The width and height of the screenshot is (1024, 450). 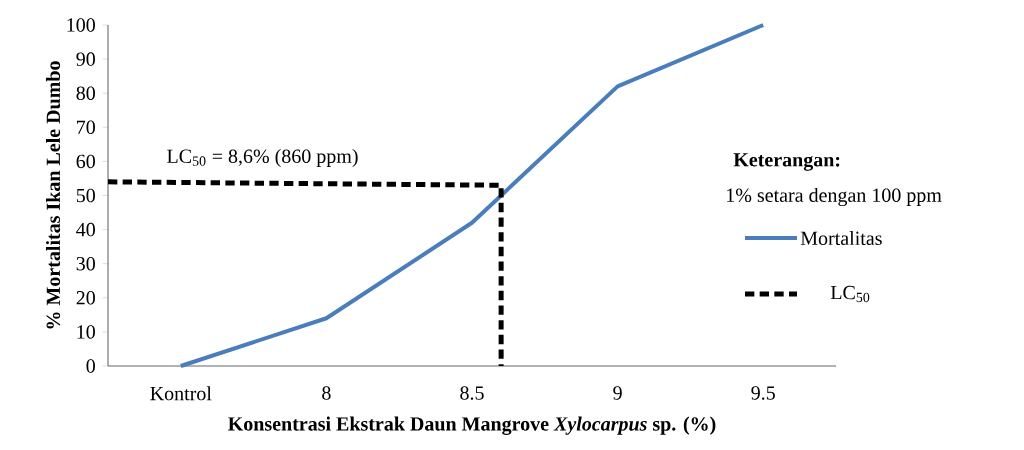 What do you see at coordinates (472, 425) in the screenshot?
I see `x-axis-title: Konsentrasi Ekstrak Daun Mangrove Xylocarpus sp. (%)` at bounding box center [472, 425].